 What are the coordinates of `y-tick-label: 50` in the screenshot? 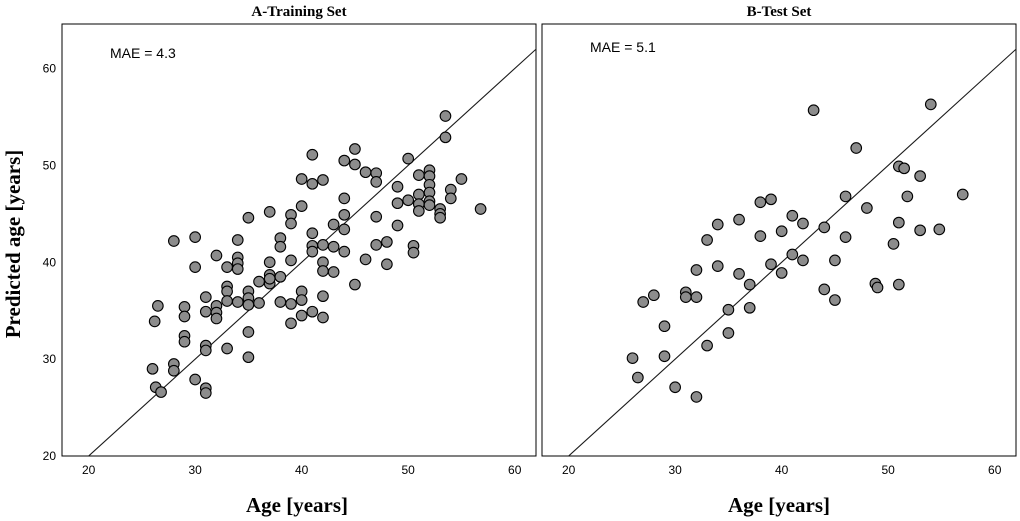 It's located at (50, 165).